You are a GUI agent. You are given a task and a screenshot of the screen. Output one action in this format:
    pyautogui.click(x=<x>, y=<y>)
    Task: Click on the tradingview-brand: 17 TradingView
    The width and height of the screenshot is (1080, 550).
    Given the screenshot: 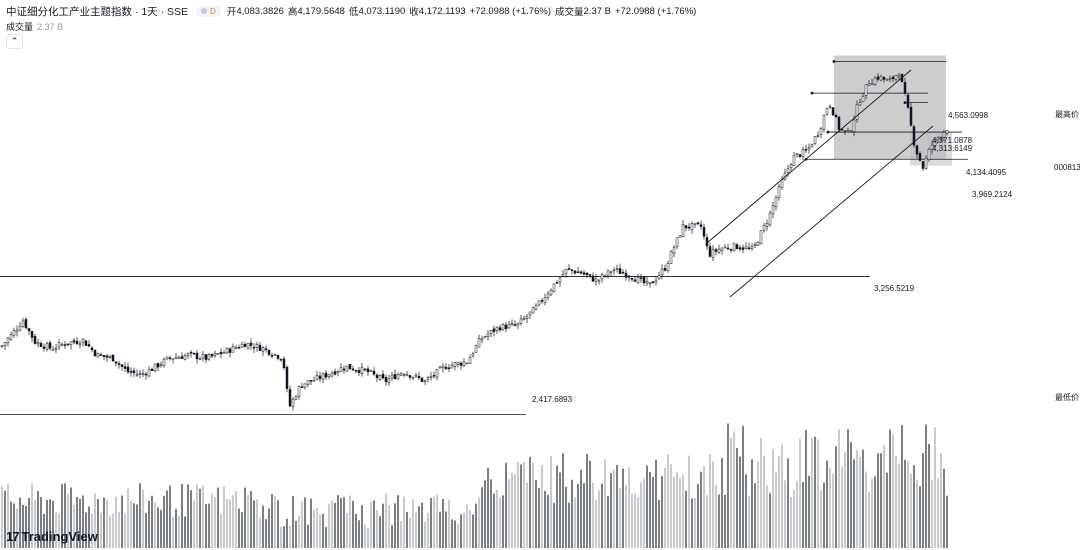 What is the action you would take?
    pyautogui.click(x=52, y=536)
    